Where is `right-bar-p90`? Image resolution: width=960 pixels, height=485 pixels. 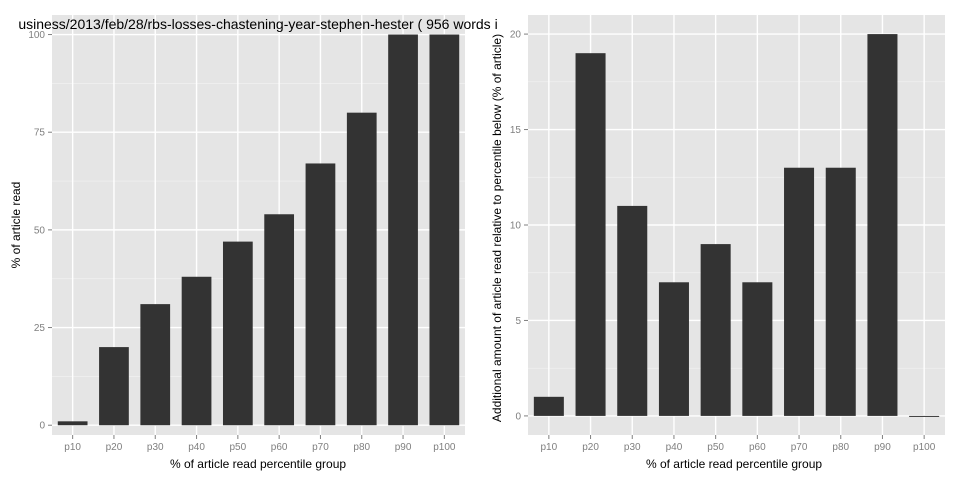 right-bar-p90 is located at coordinates (882, 225).